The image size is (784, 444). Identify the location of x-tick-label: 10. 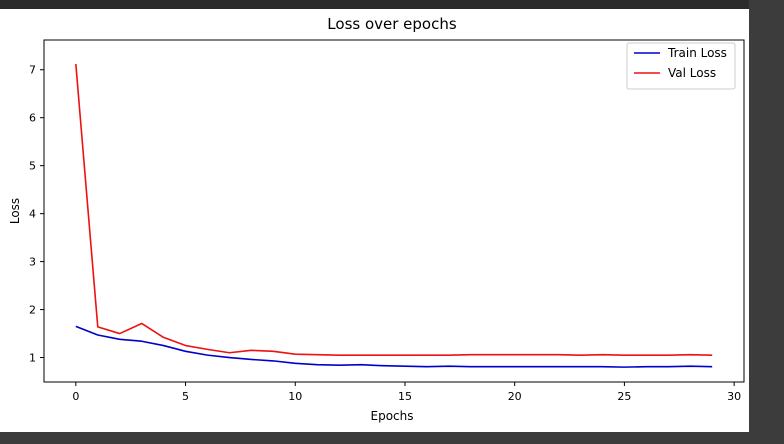
(295, 396).